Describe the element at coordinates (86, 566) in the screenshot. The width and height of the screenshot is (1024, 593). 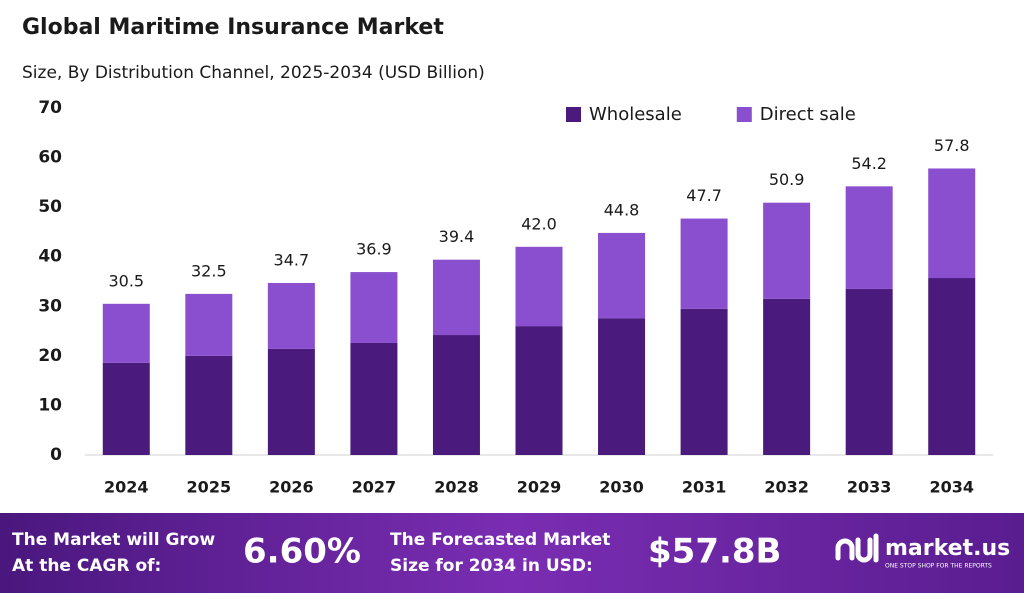
I see `cagr-label: At the CAGR of:` at that location.